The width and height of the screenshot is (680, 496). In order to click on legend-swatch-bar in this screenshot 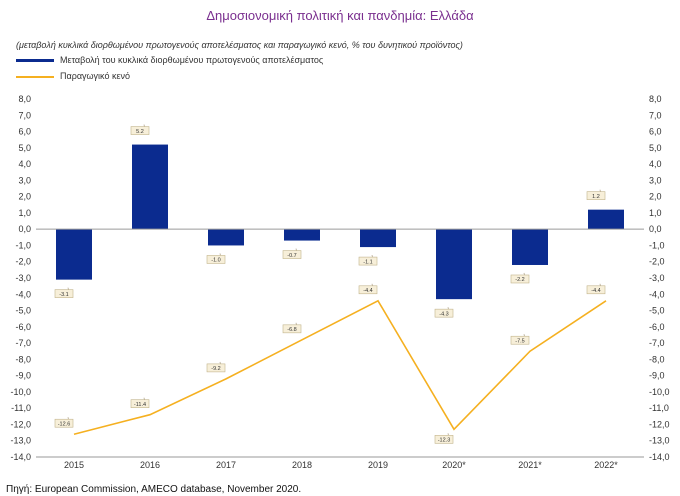, I will do `click(35, 61)`.